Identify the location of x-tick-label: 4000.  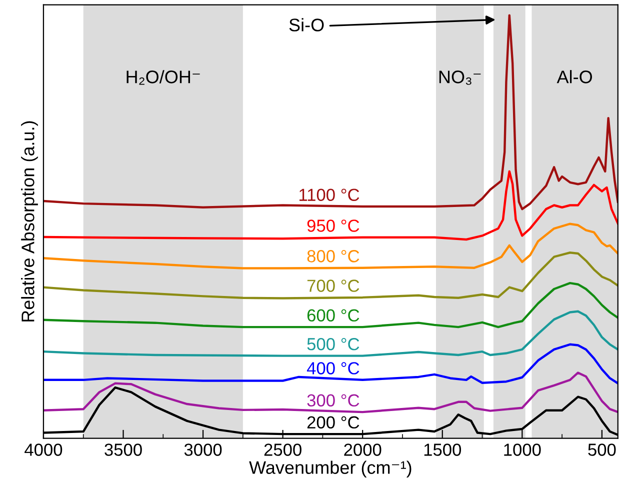
(43, 450).